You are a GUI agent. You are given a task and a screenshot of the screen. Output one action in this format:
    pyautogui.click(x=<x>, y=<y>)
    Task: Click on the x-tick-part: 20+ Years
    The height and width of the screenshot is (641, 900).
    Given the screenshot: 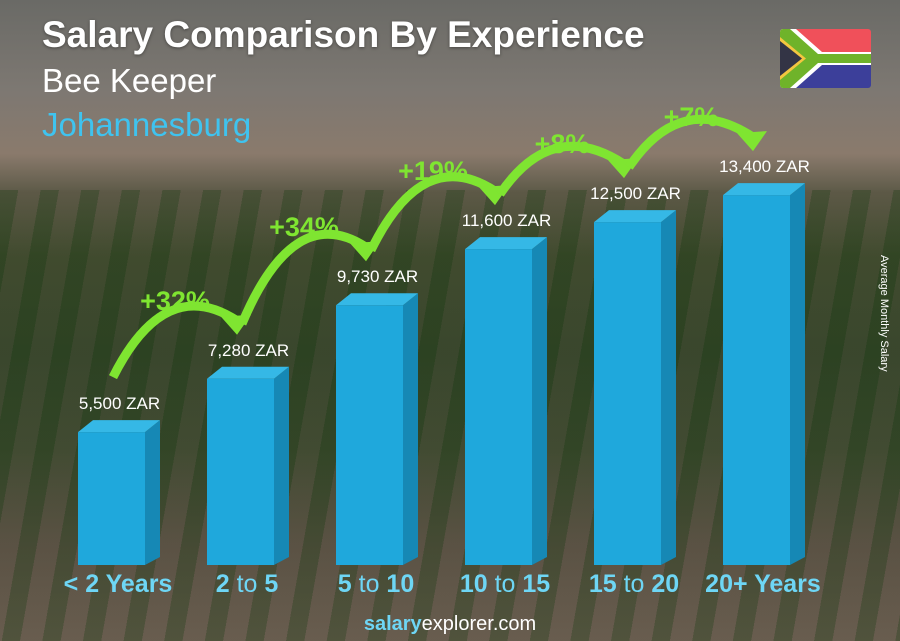 What is the action you would take?
    pyautogui.click(x=763, y=584)
    